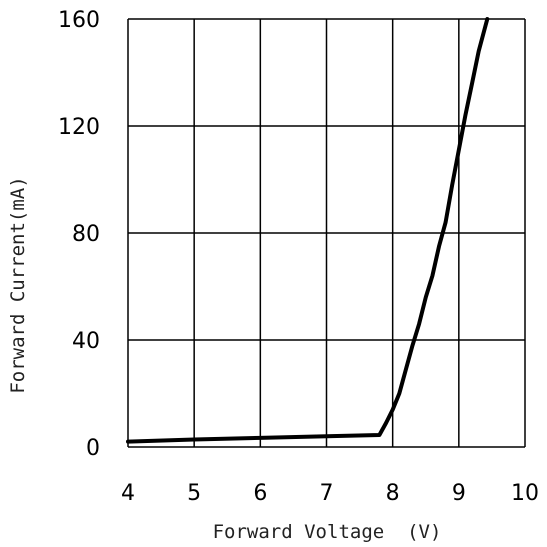 The width and height of the screenshot is (547, 547). I want to click on y-tick-label: 120, so click(79, 127).